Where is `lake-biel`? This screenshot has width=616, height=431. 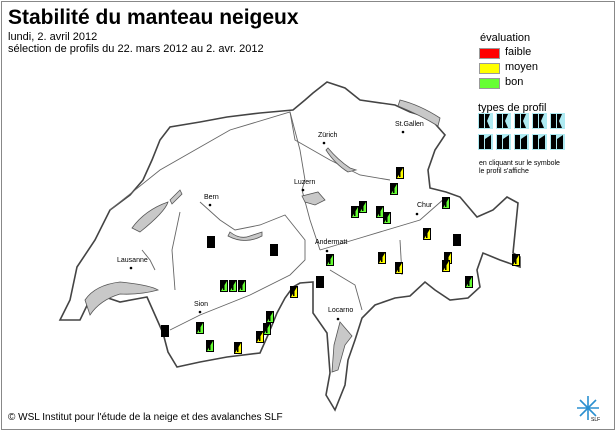
lake-biel is located at coordinates (176, 197).